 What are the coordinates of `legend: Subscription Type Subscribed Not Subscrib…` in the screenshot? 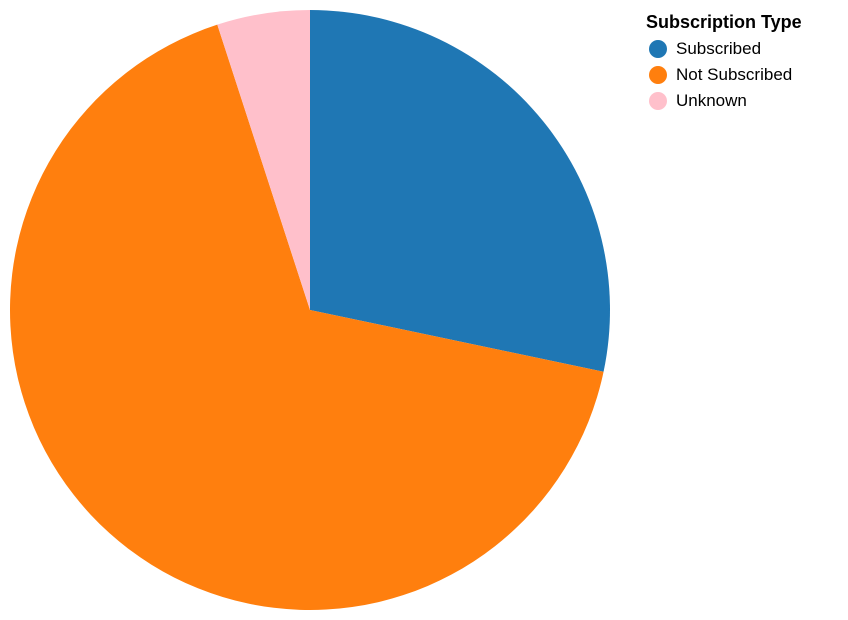 It's located at (746, 61).